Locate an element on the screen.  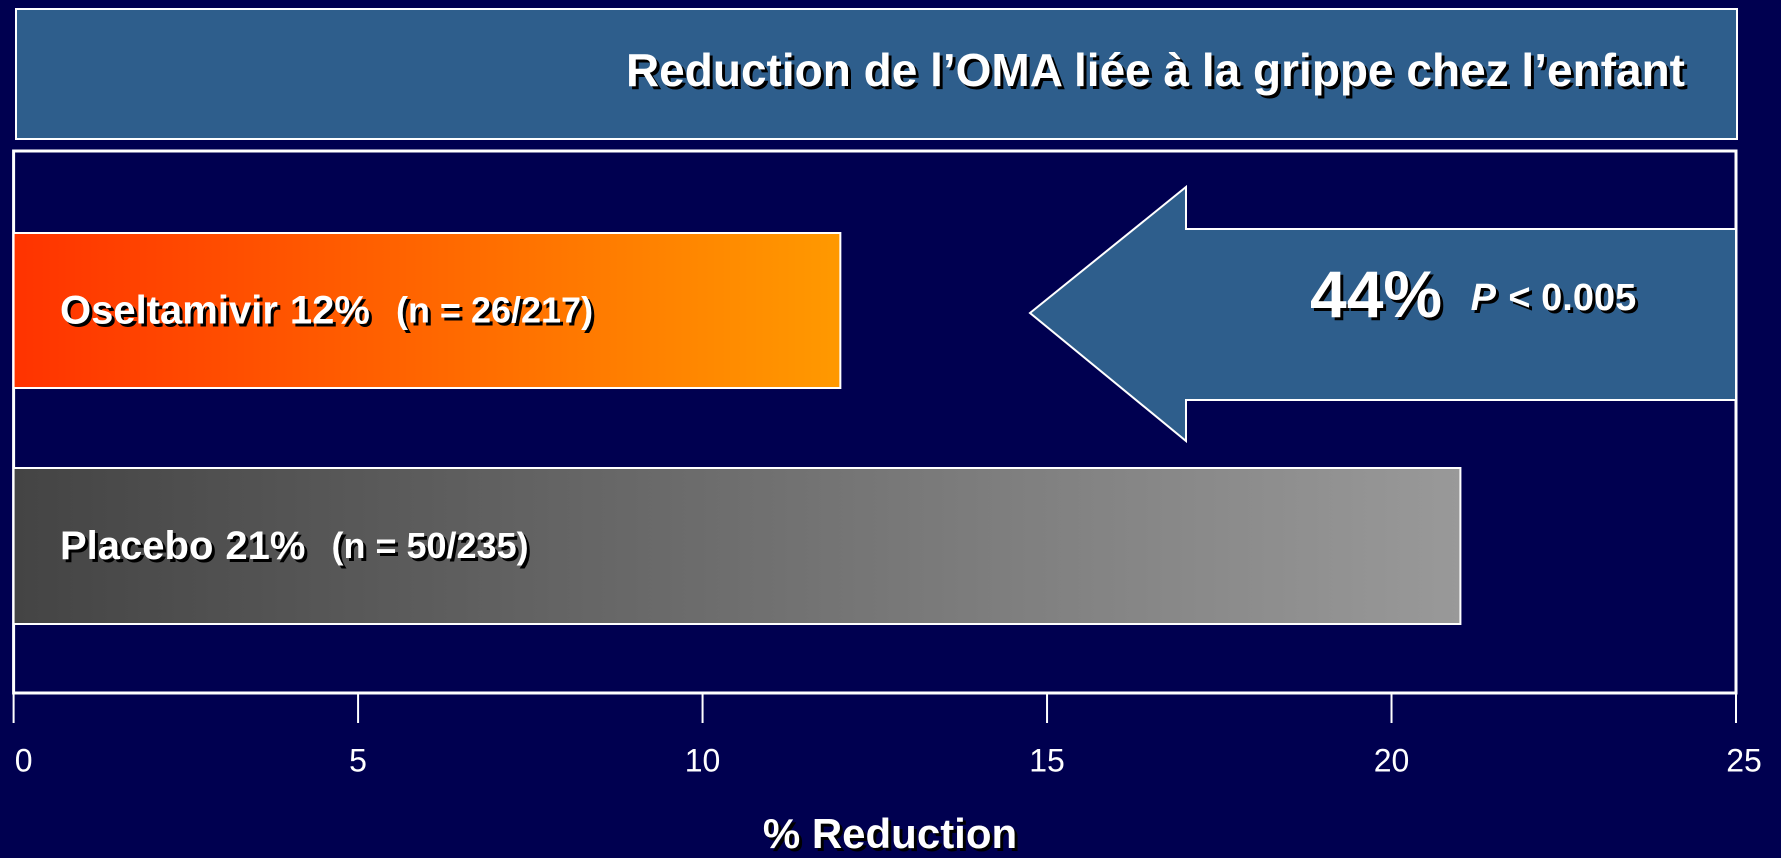
value-label: 12% is located at coordinates (330, 310).